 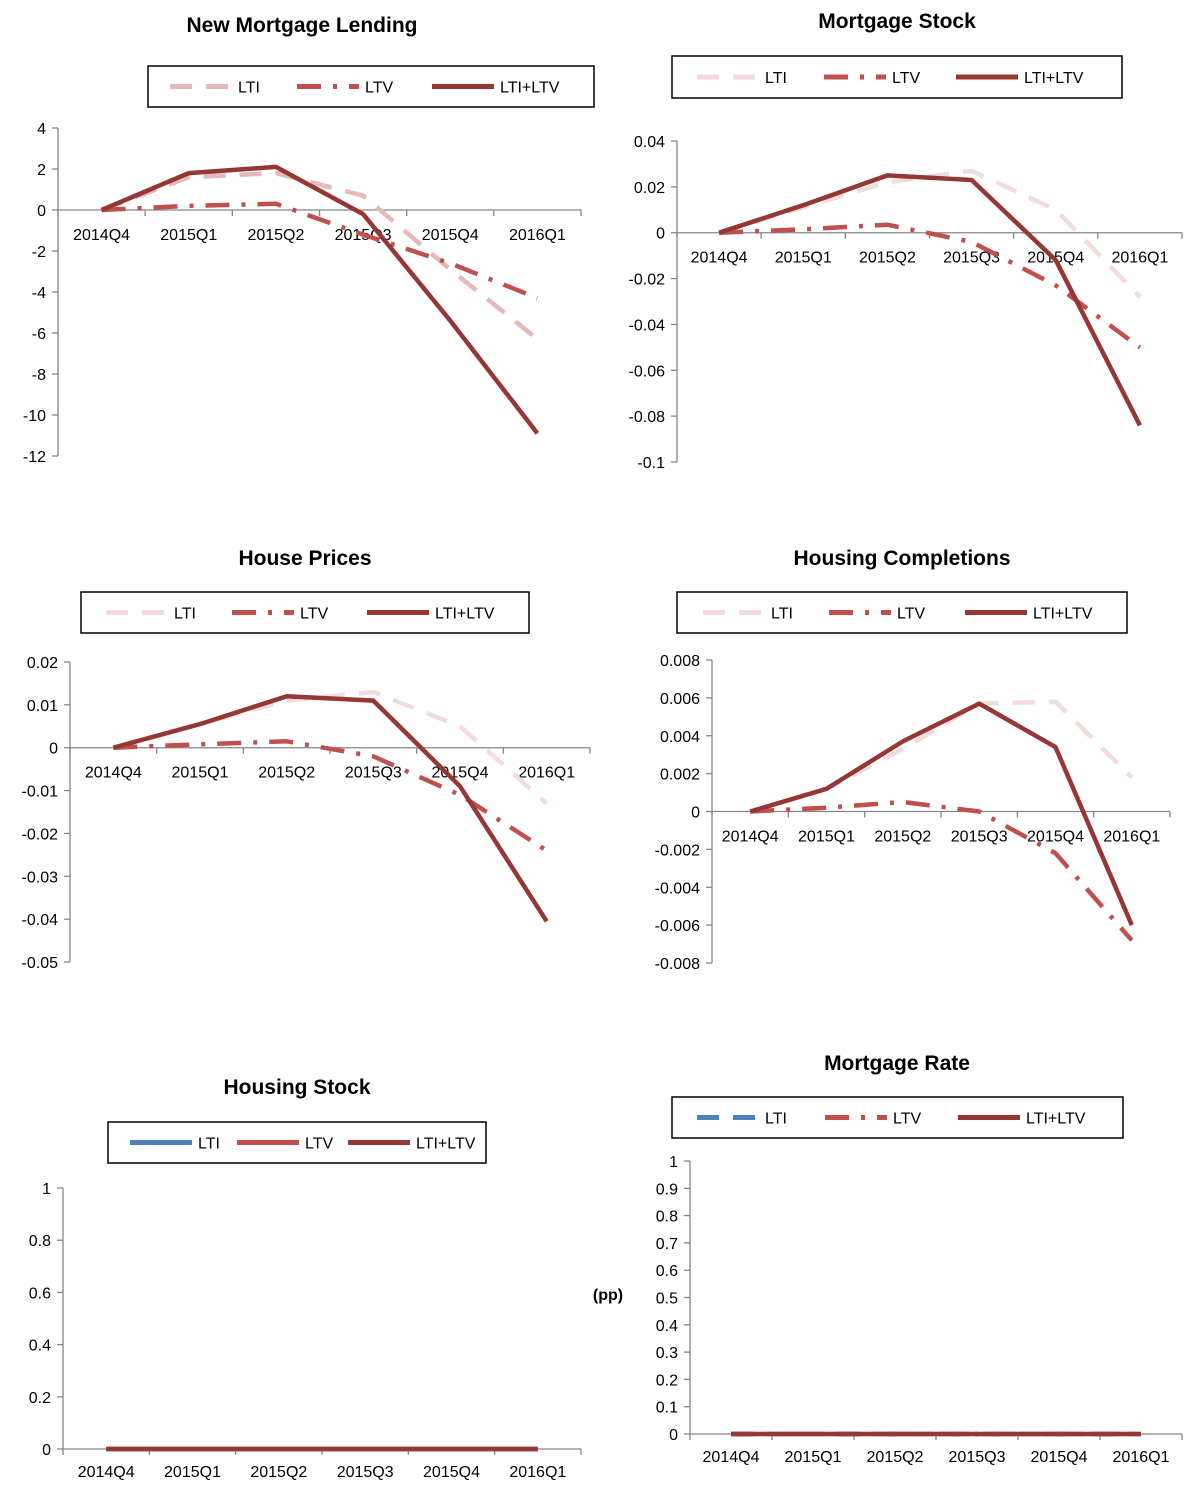 What do you see at coordinates (41, 129) in the screenshot?
I see `y-tick-label: 4` at bounding box center [41, 129].